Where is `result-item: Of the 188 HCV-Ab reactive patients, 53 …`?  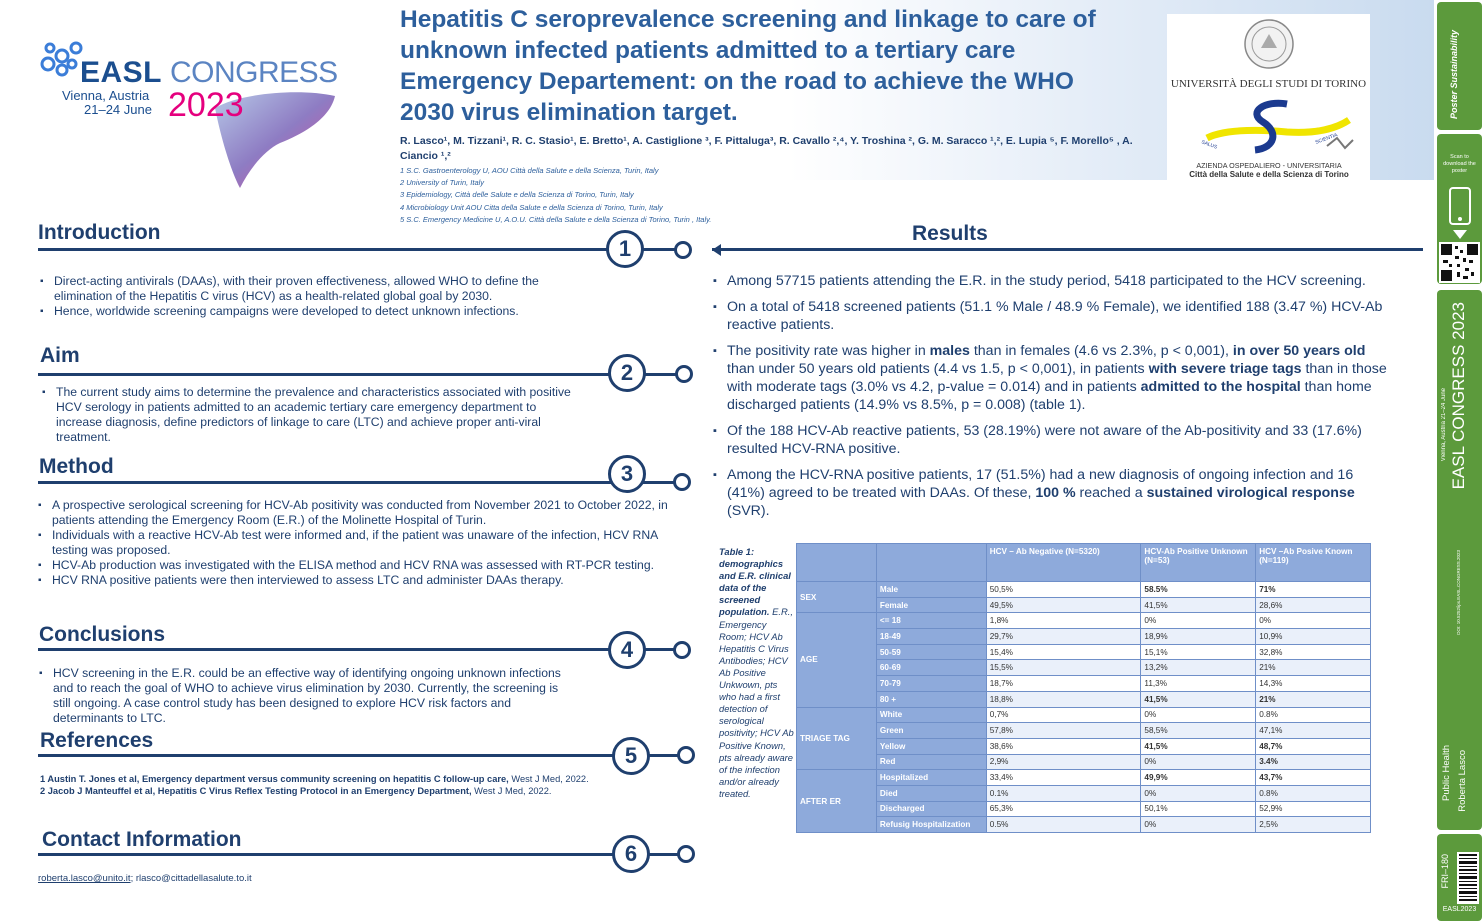
result-item: Of the 188 HCV-Ab reactive patients, 53 … is located at coordinates (1053, 440).